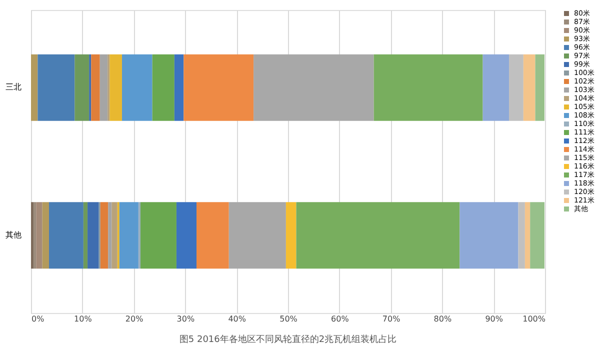 The height and width of the screenshot is (349, 600). What do you see at coordinates (38, 319) in the screenshot?
I see `x-tick-label: 0%` at bounding box center [38, 319].